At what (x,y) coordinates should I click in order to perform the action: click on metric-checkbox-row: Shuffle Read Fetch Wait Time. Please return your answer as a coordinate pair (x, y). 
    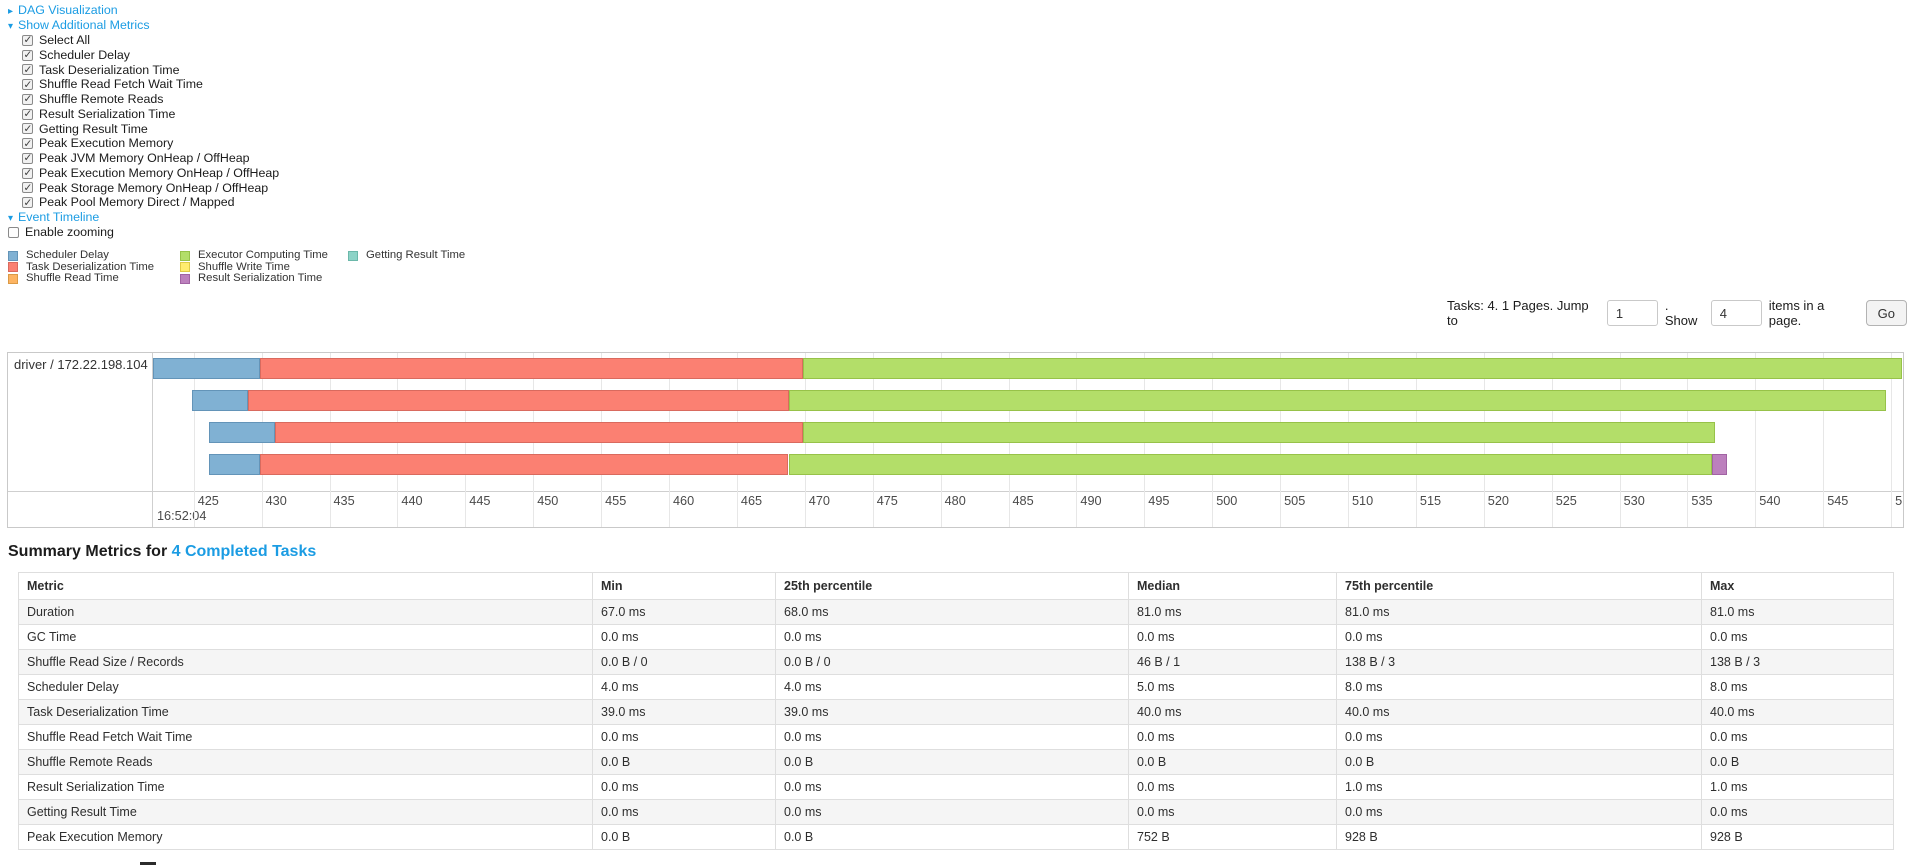
    Looking at the image, I should click on (150, 84).